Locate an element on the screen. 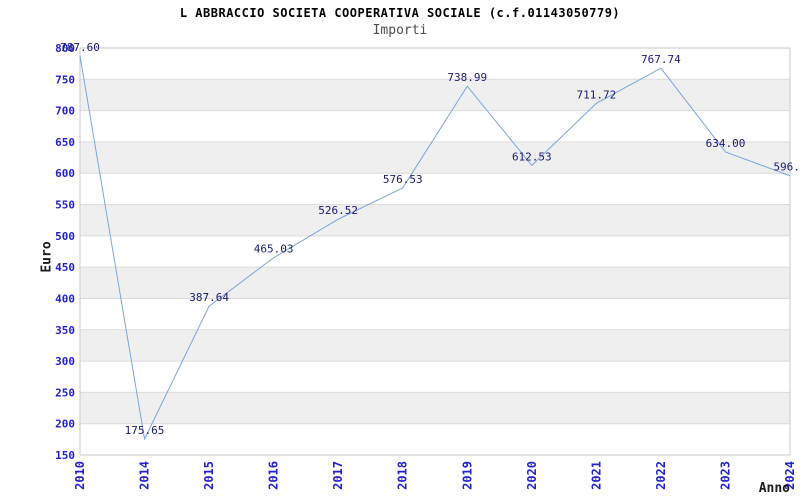  x-tick-label: 2018 is located at coordinates (403, 475).